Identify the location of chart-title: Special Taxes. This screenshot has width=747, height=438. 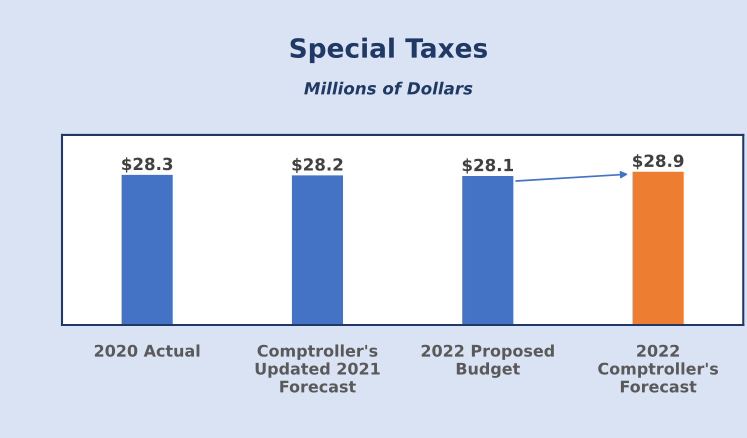
(388, 51).